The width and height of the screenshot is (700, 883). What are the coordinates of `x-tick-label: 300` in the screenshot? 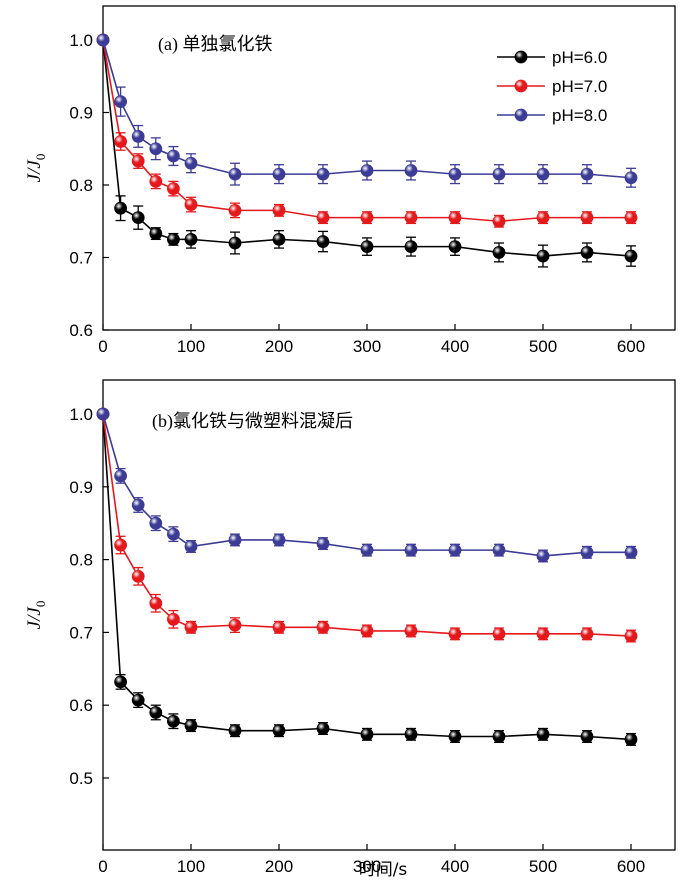 It's located at (367, 866).